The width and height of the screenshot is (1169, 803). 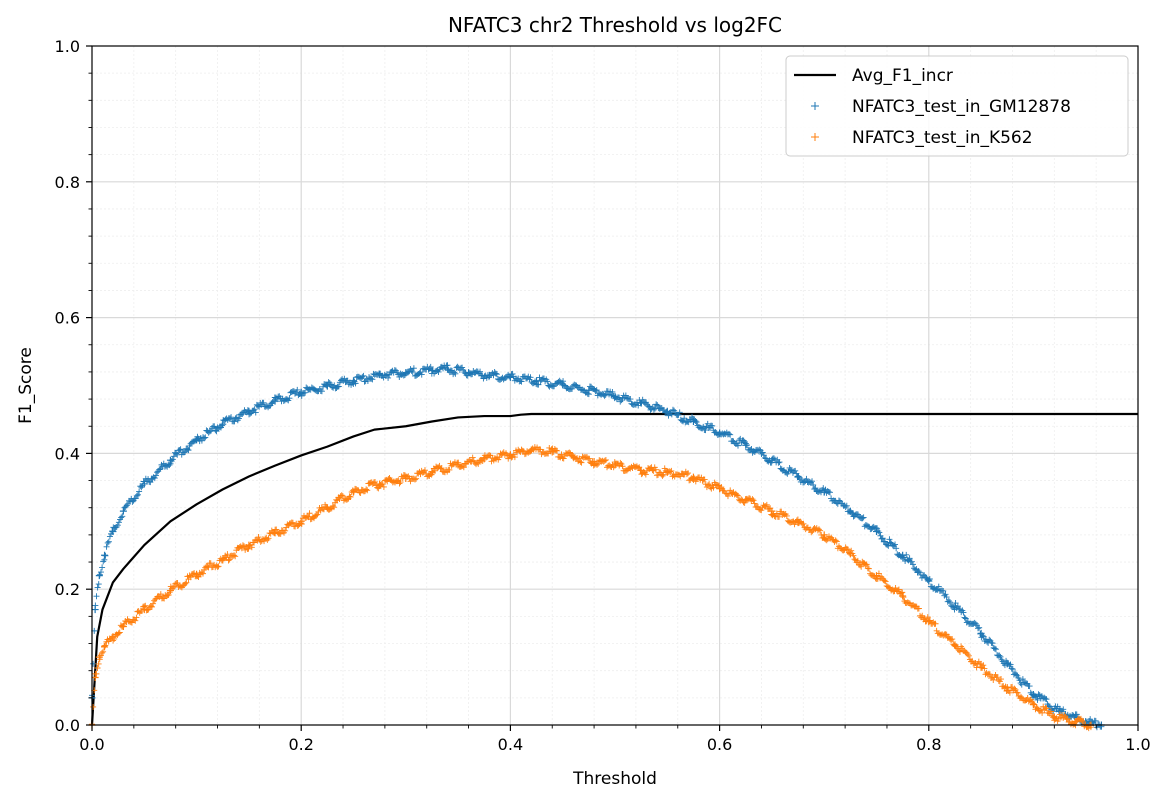 What do you see at coordinates (961, 107) in the screenshot?
I see `legend-label: NFATC3_test_in_GM12878` at bounding box center [961, 107].